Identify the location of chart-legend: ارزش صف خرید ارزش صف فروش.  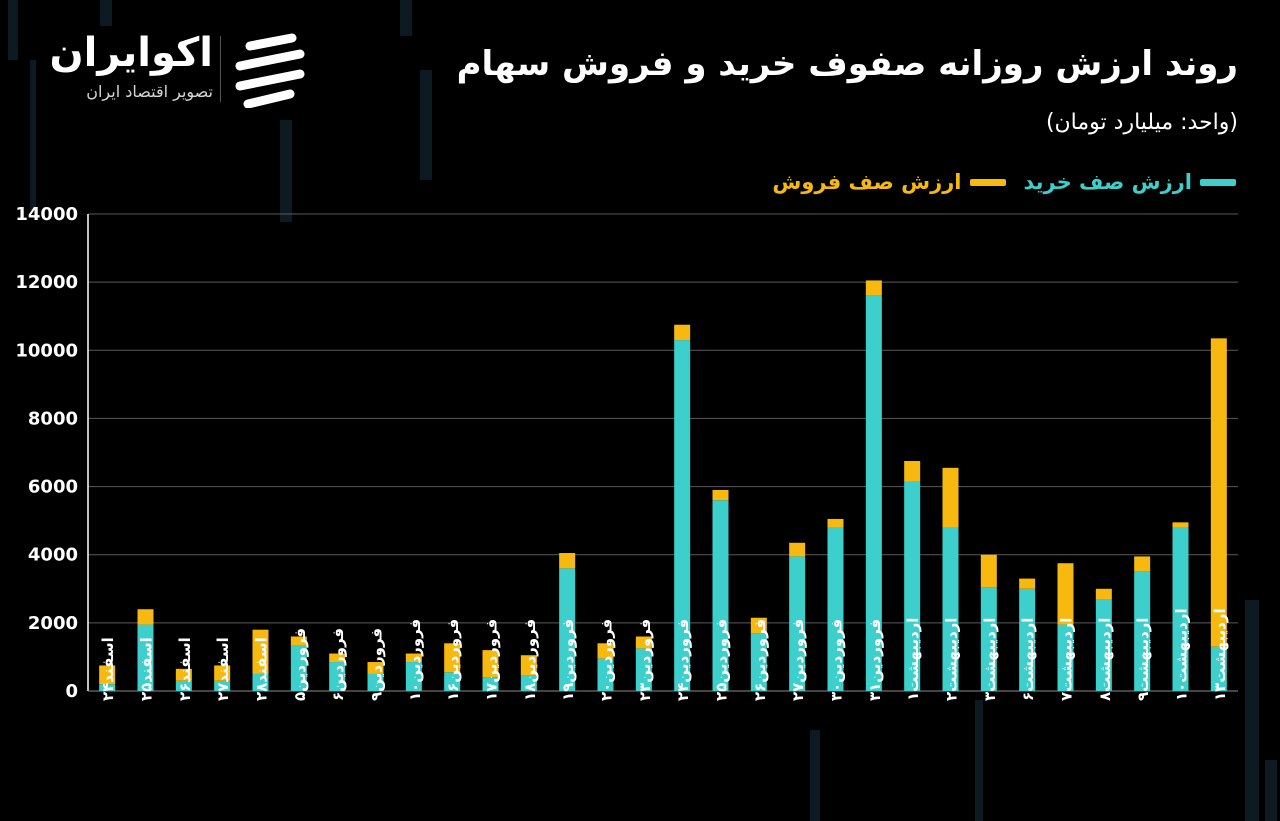
(1004, 182).